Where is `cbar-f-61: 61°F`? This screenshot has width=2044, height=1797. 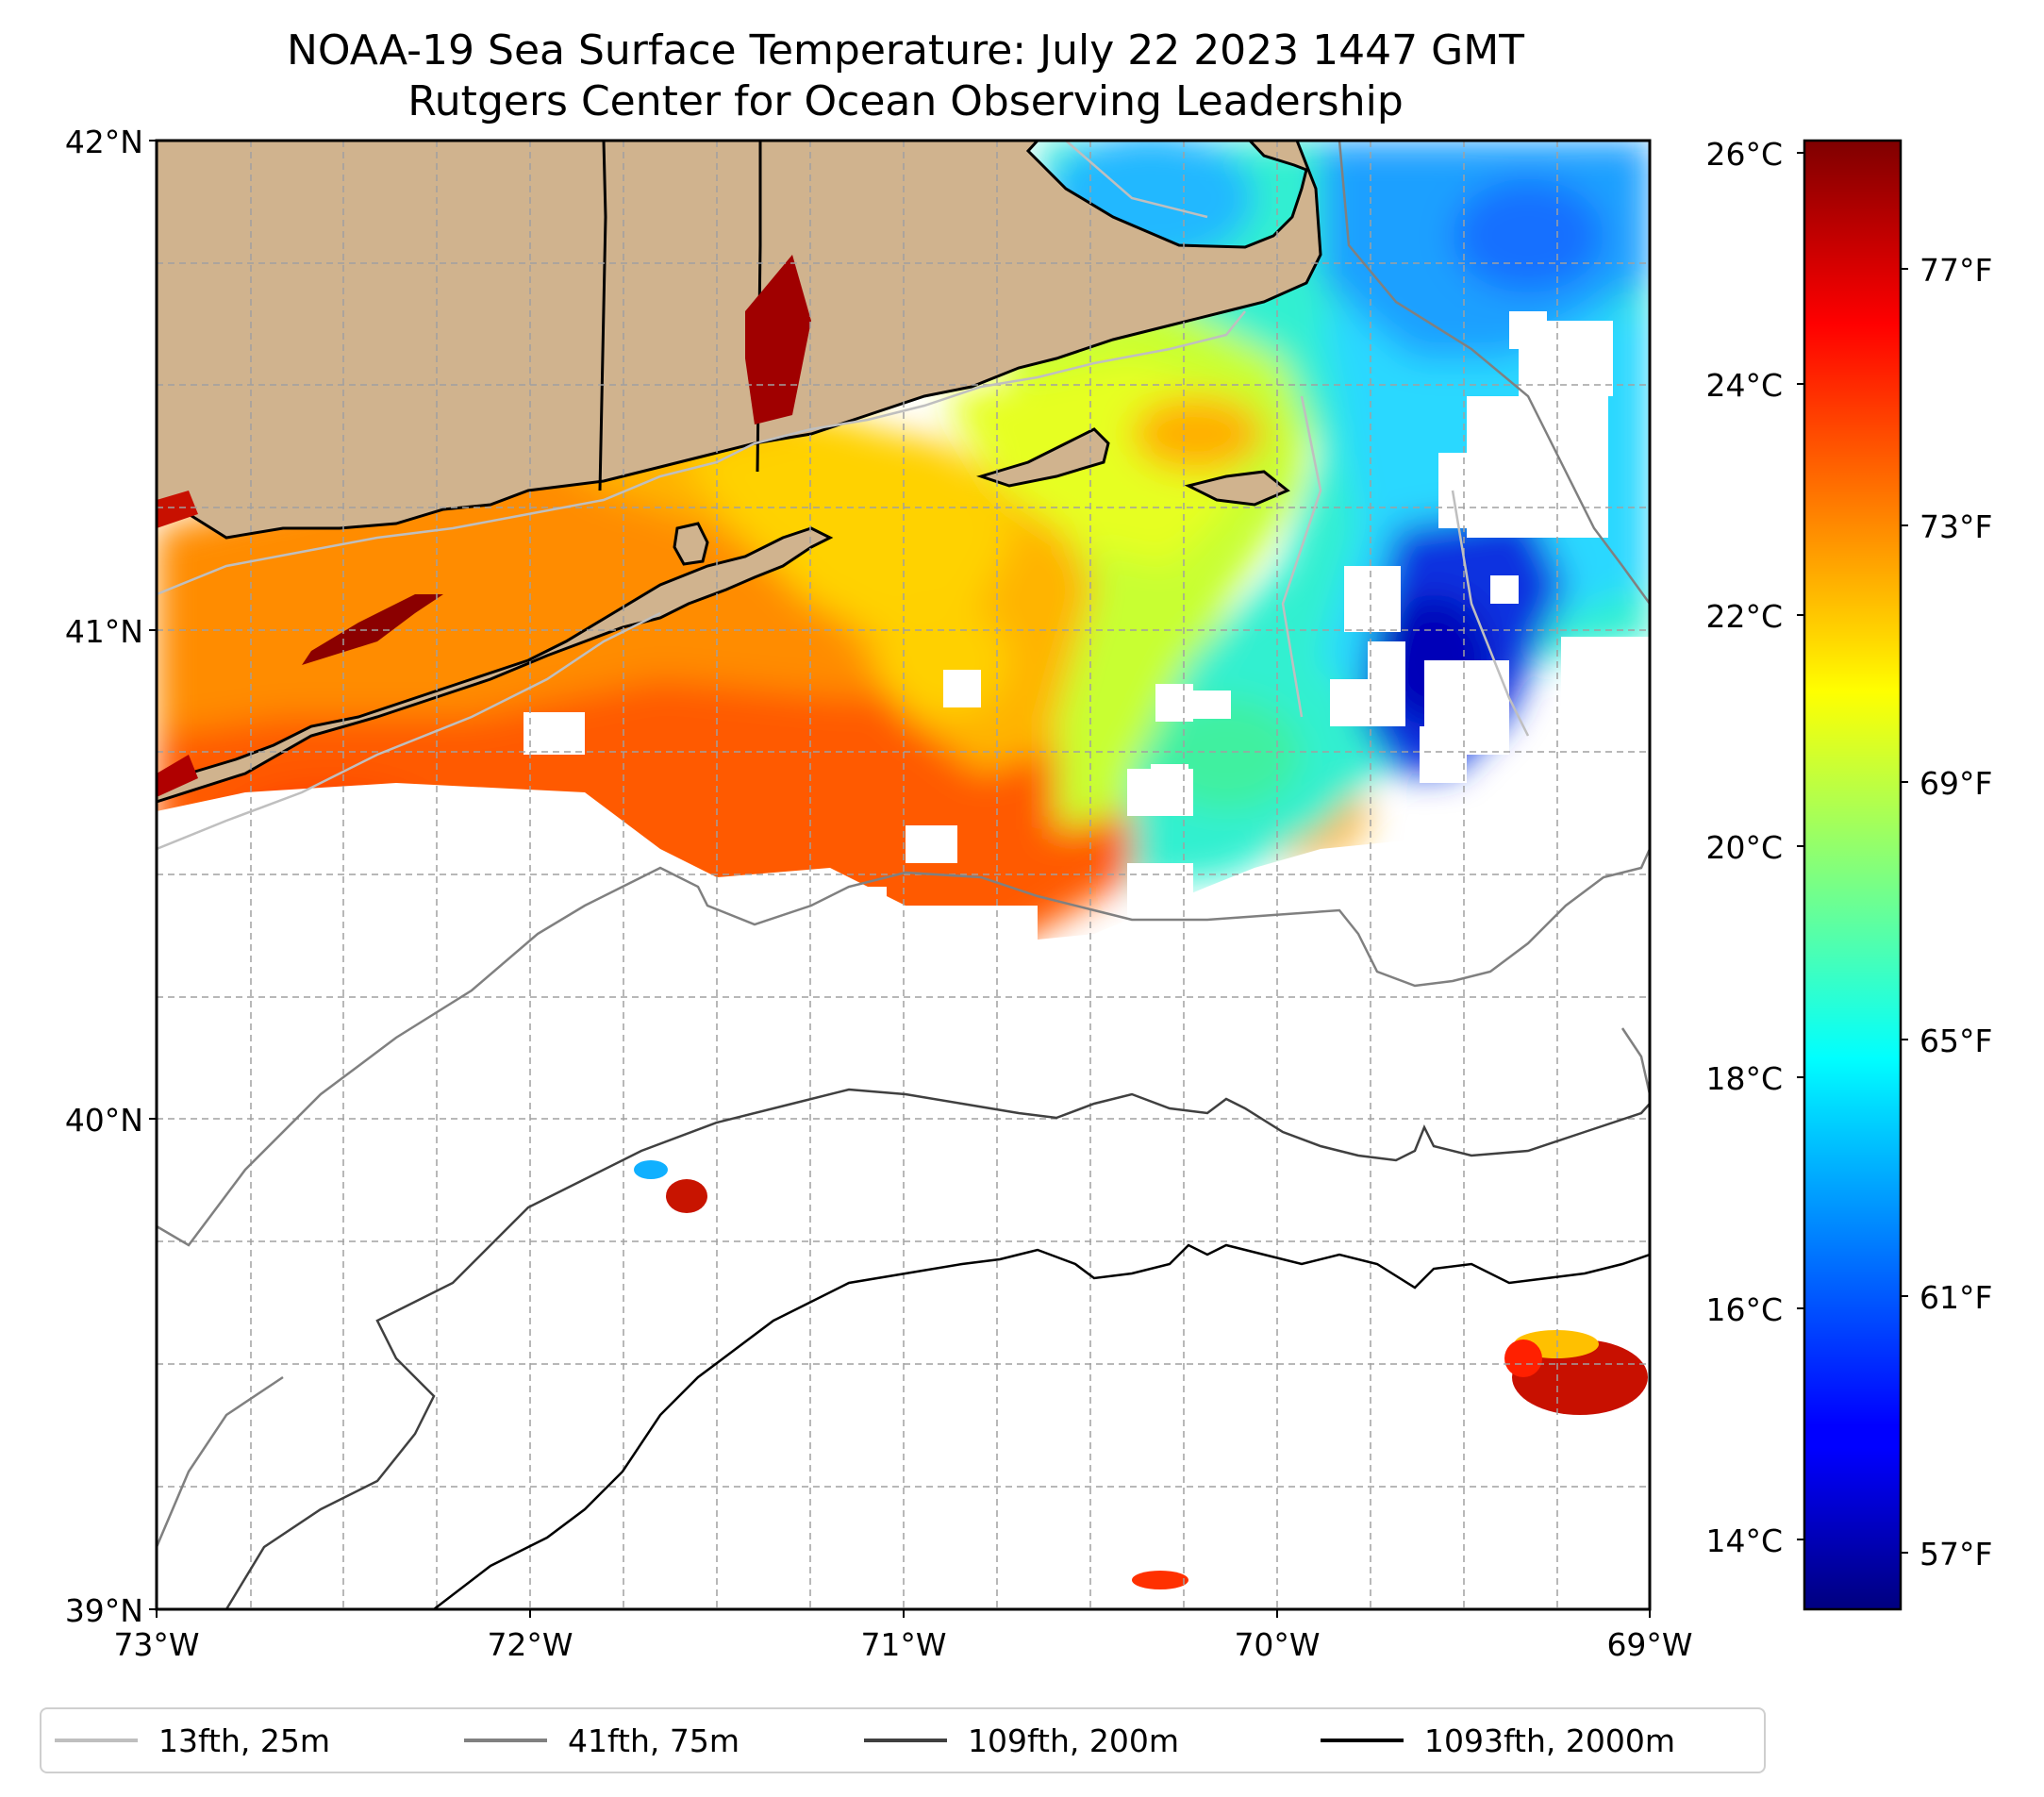 cbar-f-61: 61°F is located at coordinates (1956, 1297).